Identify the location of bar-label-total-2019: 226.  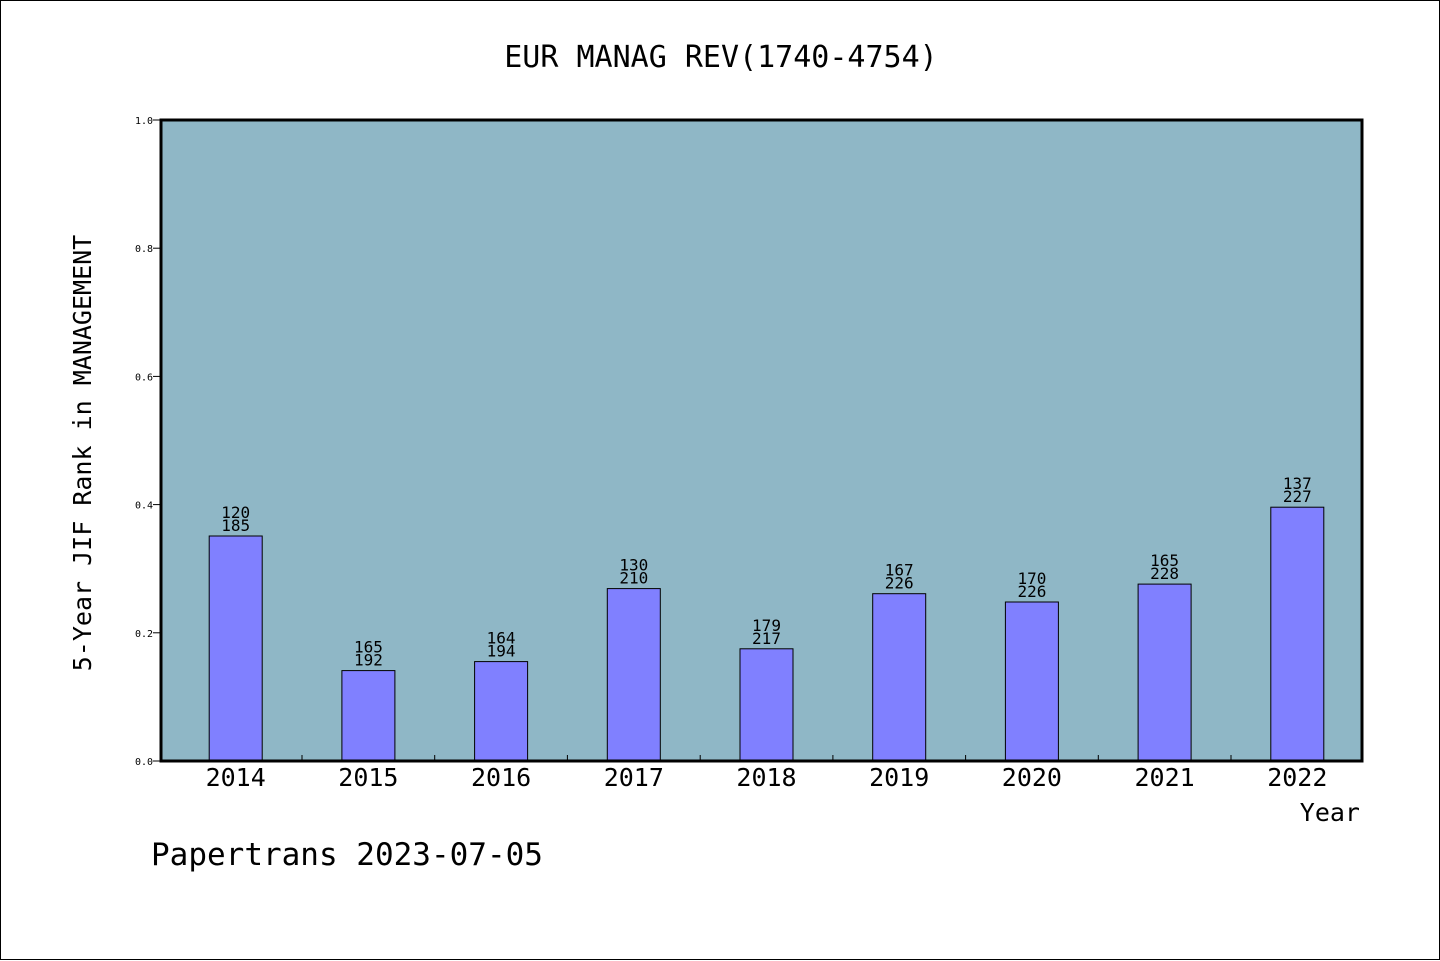
(899, 583).